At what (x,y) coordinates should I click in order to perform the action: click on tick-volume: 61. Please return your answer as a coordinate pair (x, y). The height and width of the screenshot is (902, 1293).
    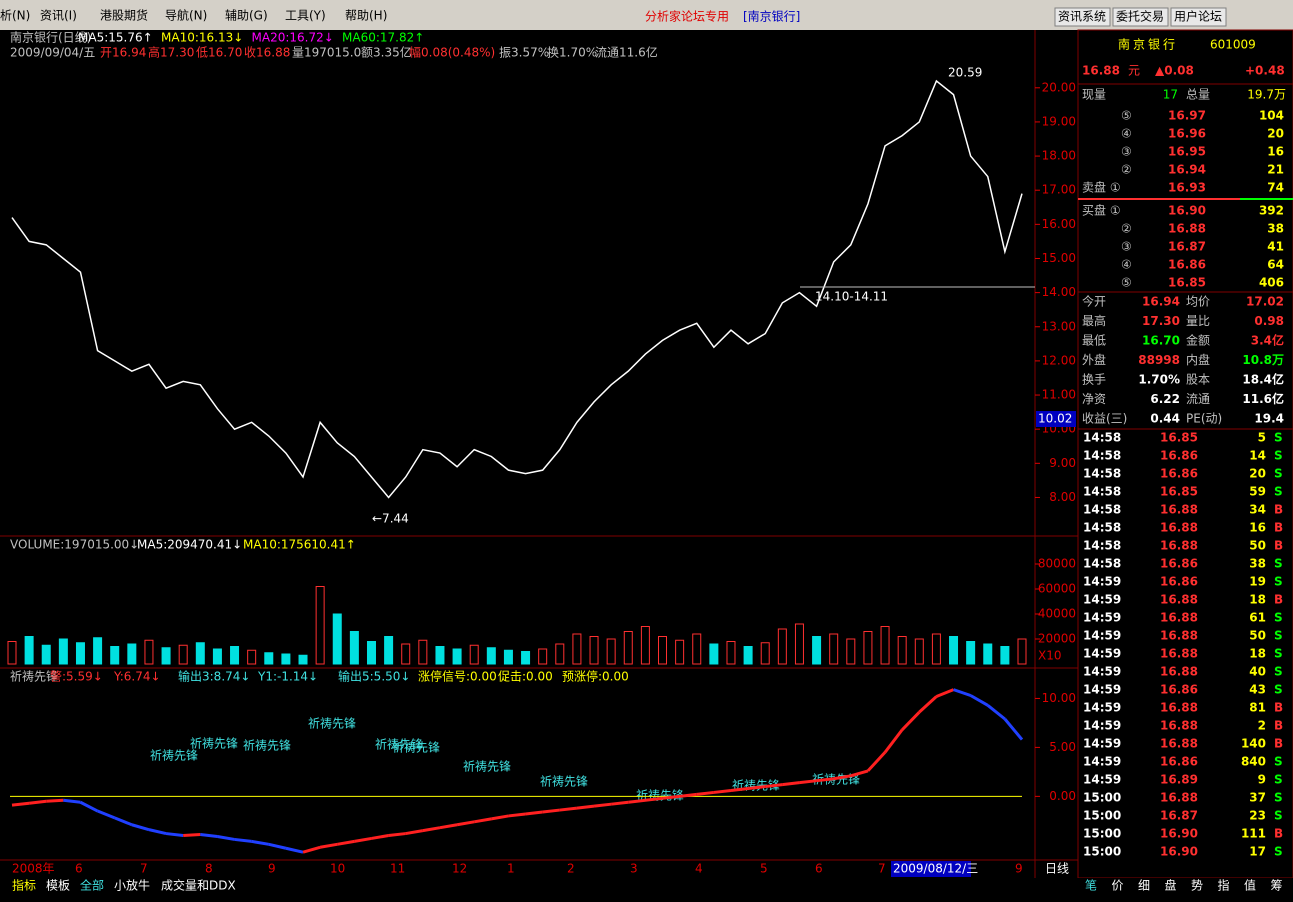
    Looking at the image, I should click on (1257, 618).